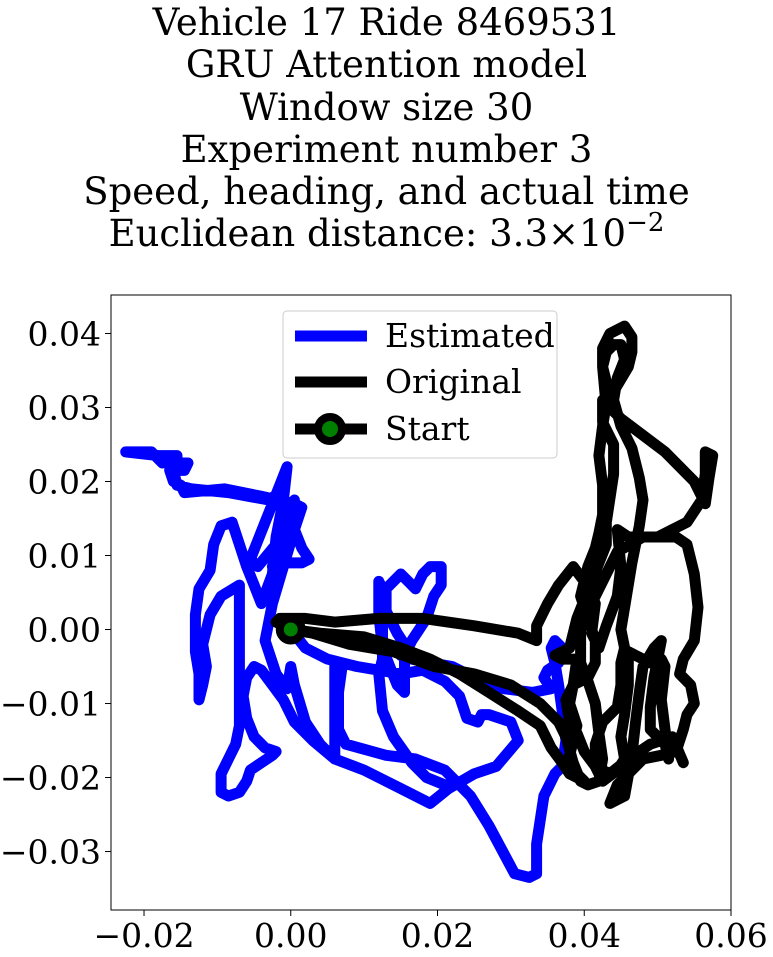 The width and height of the screenshot is (773, 957). I want to click on title-line-3: Window size 30, so click(386, 107).